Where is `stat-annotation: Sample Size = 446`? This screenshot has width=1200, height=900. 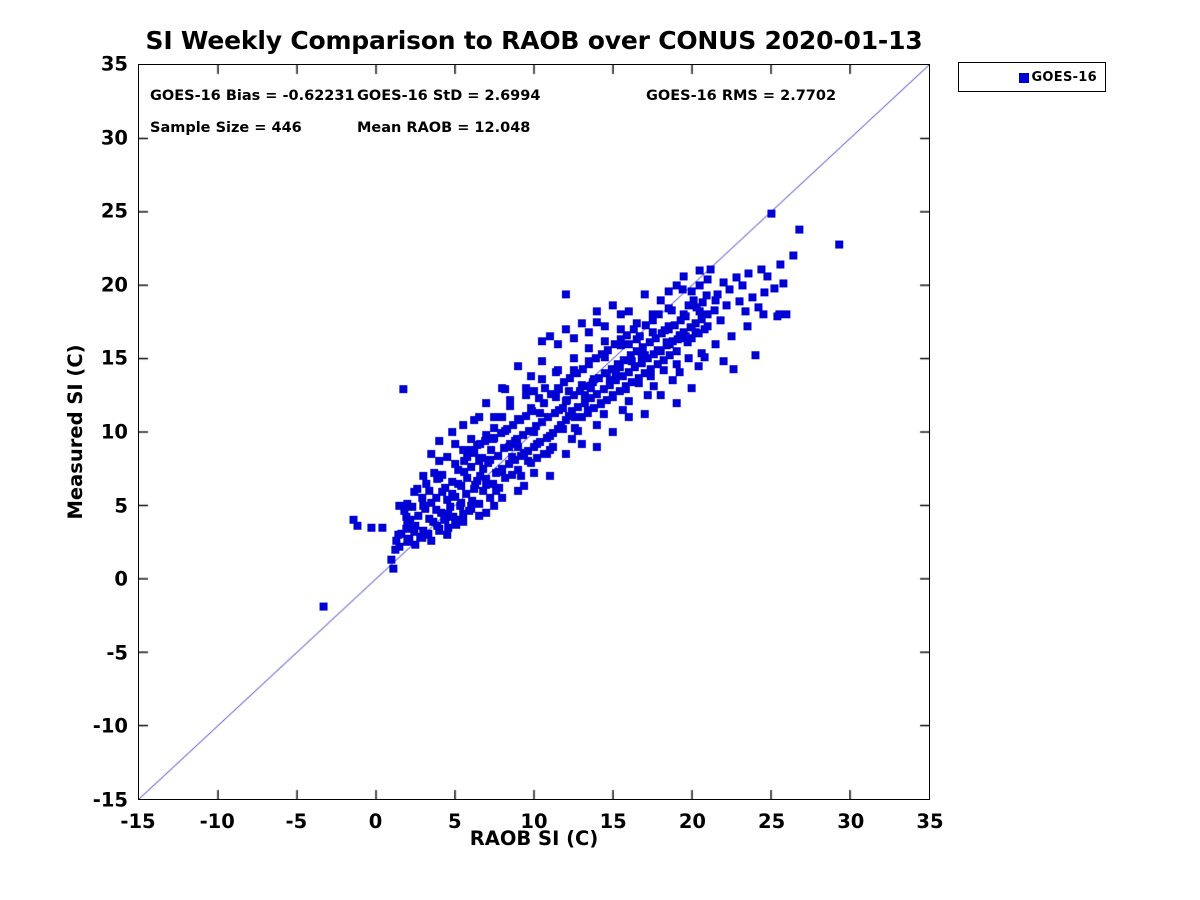
stat-annotation: Sample Size = 446 is located at coordinates (226, 128).